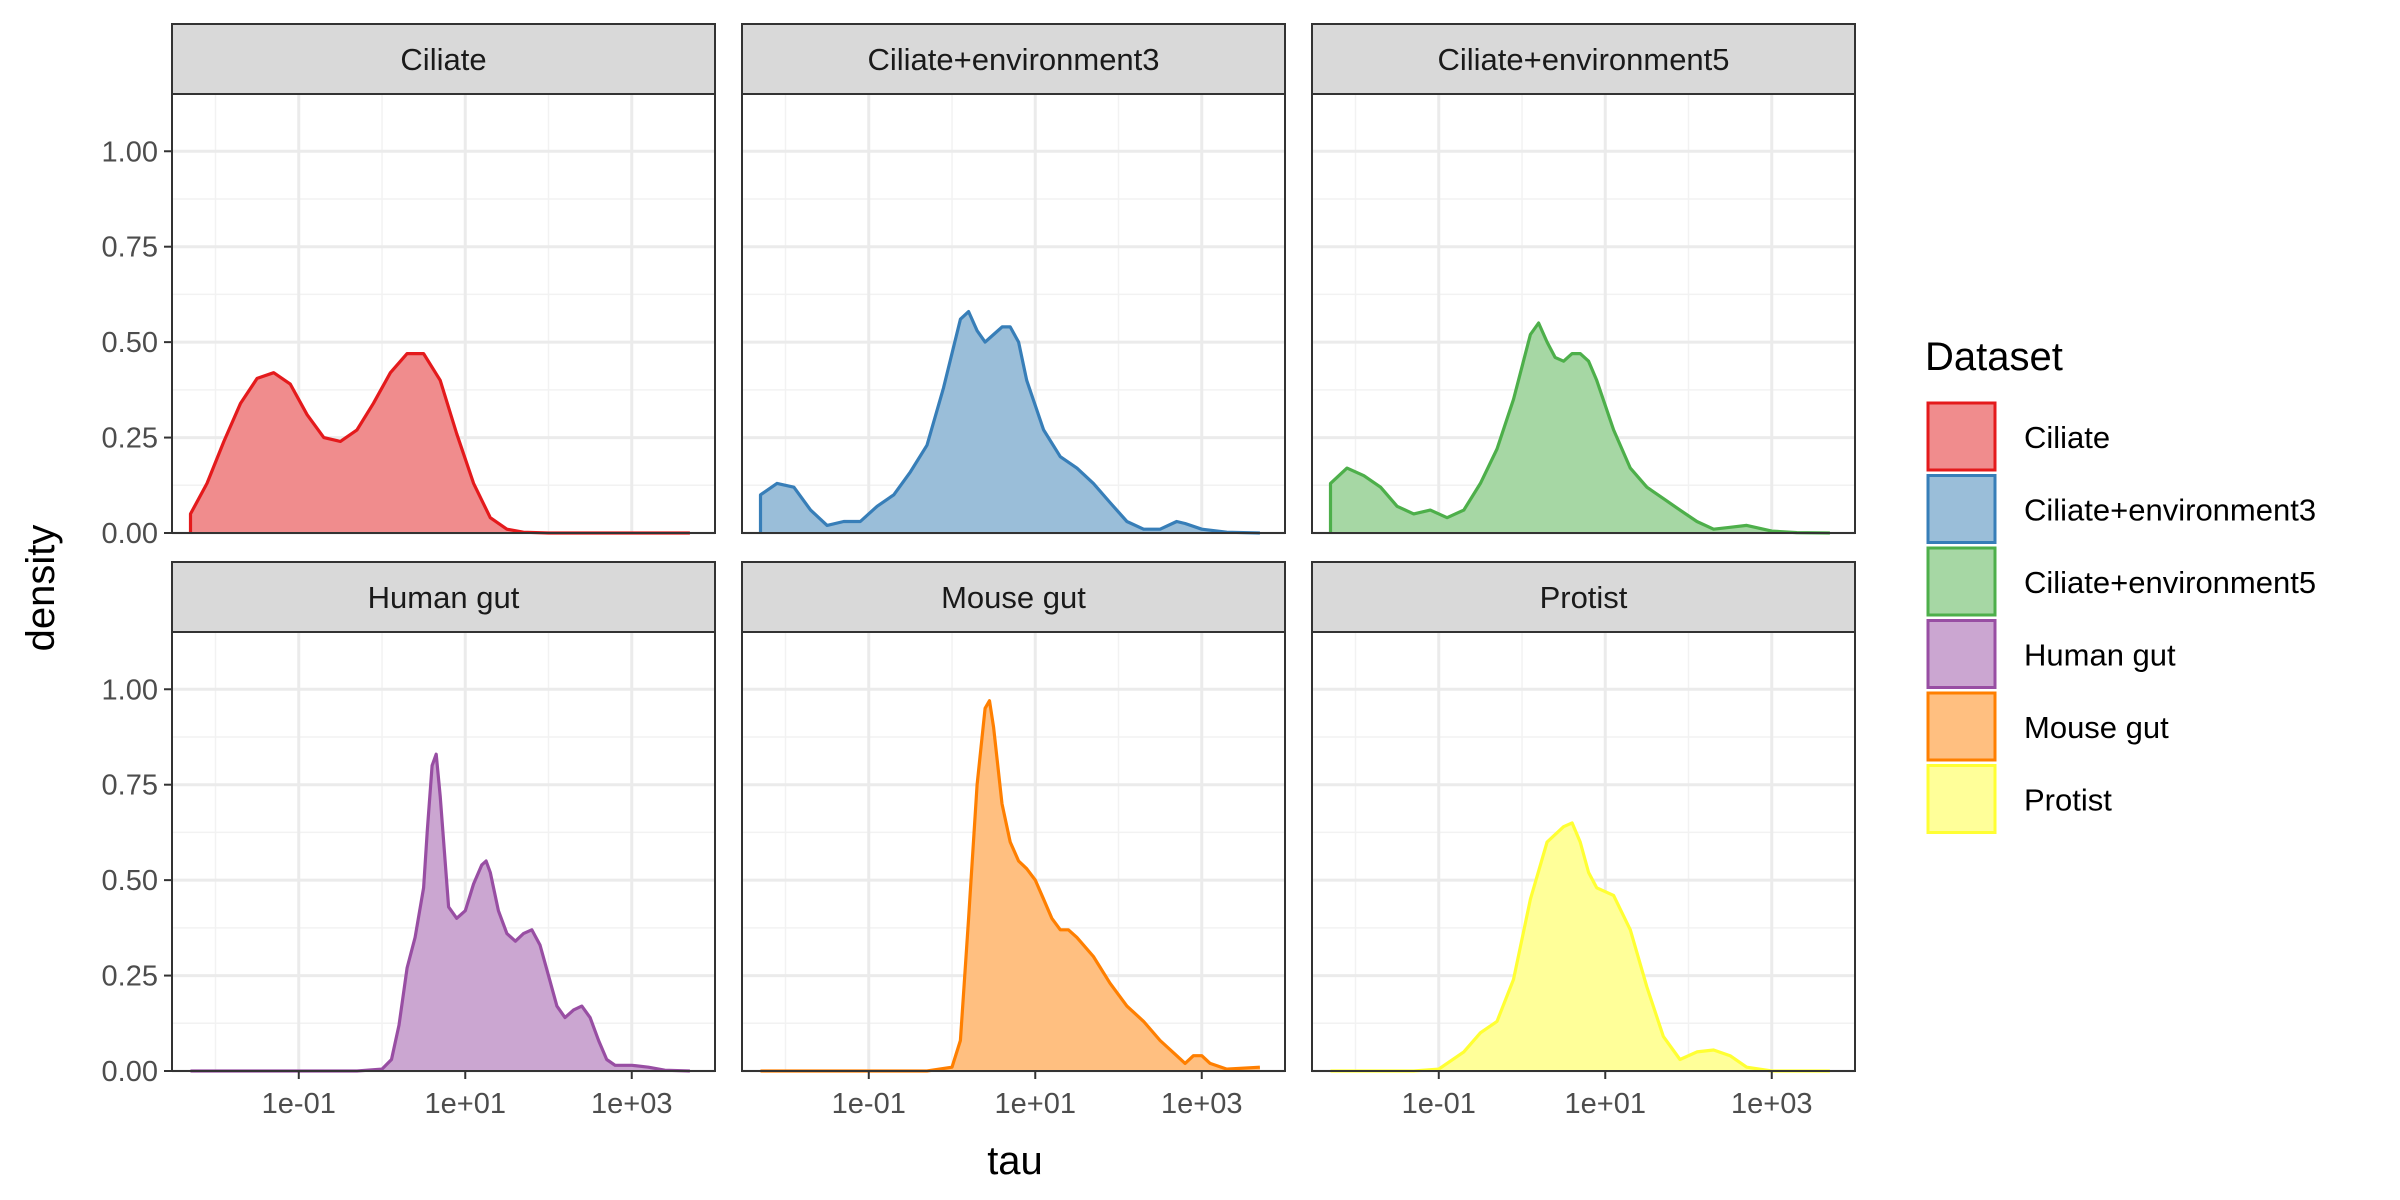 The image size is (2400, 1200). I want to click on facet-panel: Mouse gut 1e-01 1e+01 1e+03, so click(1013, 840).